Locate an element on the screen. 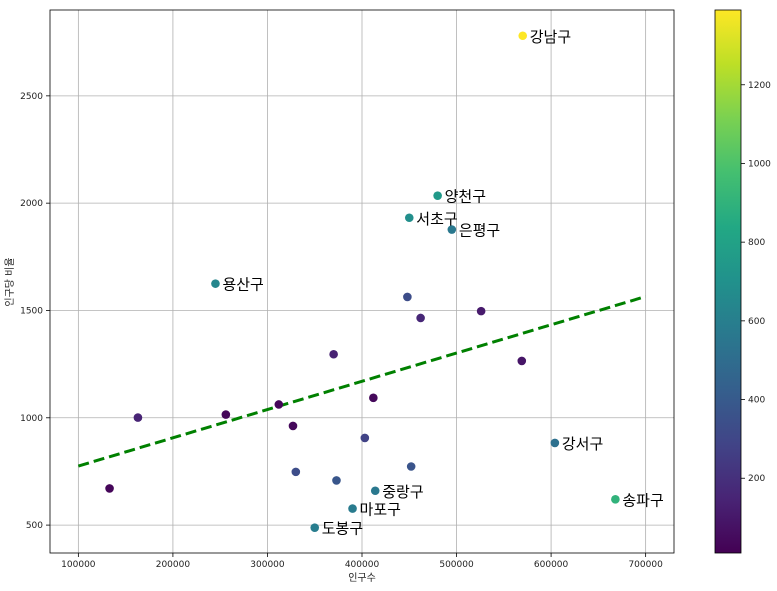 This screenshot has height=591, width=777. colorbar-tick-label: 800 is located at coordinates (756, 243).